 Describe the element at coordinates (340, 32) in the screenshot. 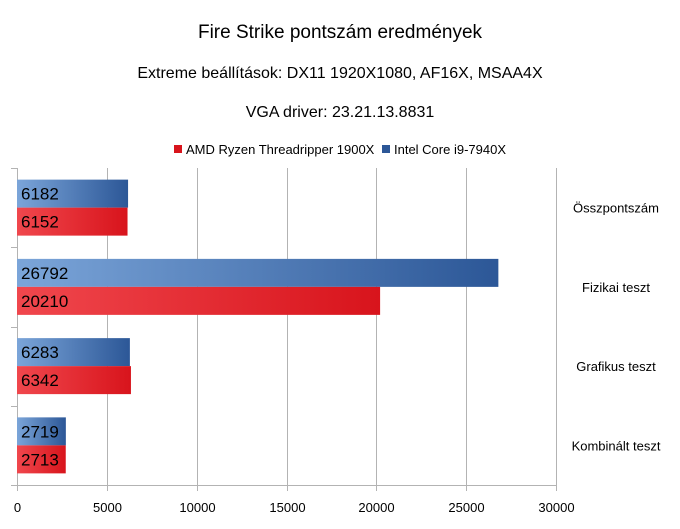

I see `chart-title: Fire Strike pontszám eredmények` at that location.